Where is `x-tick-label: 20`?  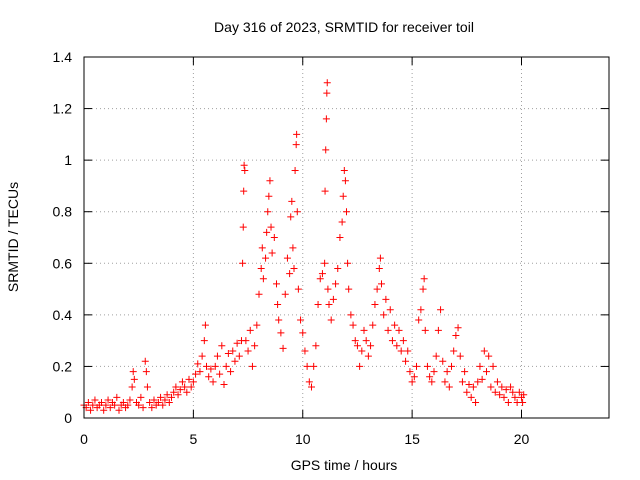 x-tick-label: 20 is located at coordinates (522, 439).